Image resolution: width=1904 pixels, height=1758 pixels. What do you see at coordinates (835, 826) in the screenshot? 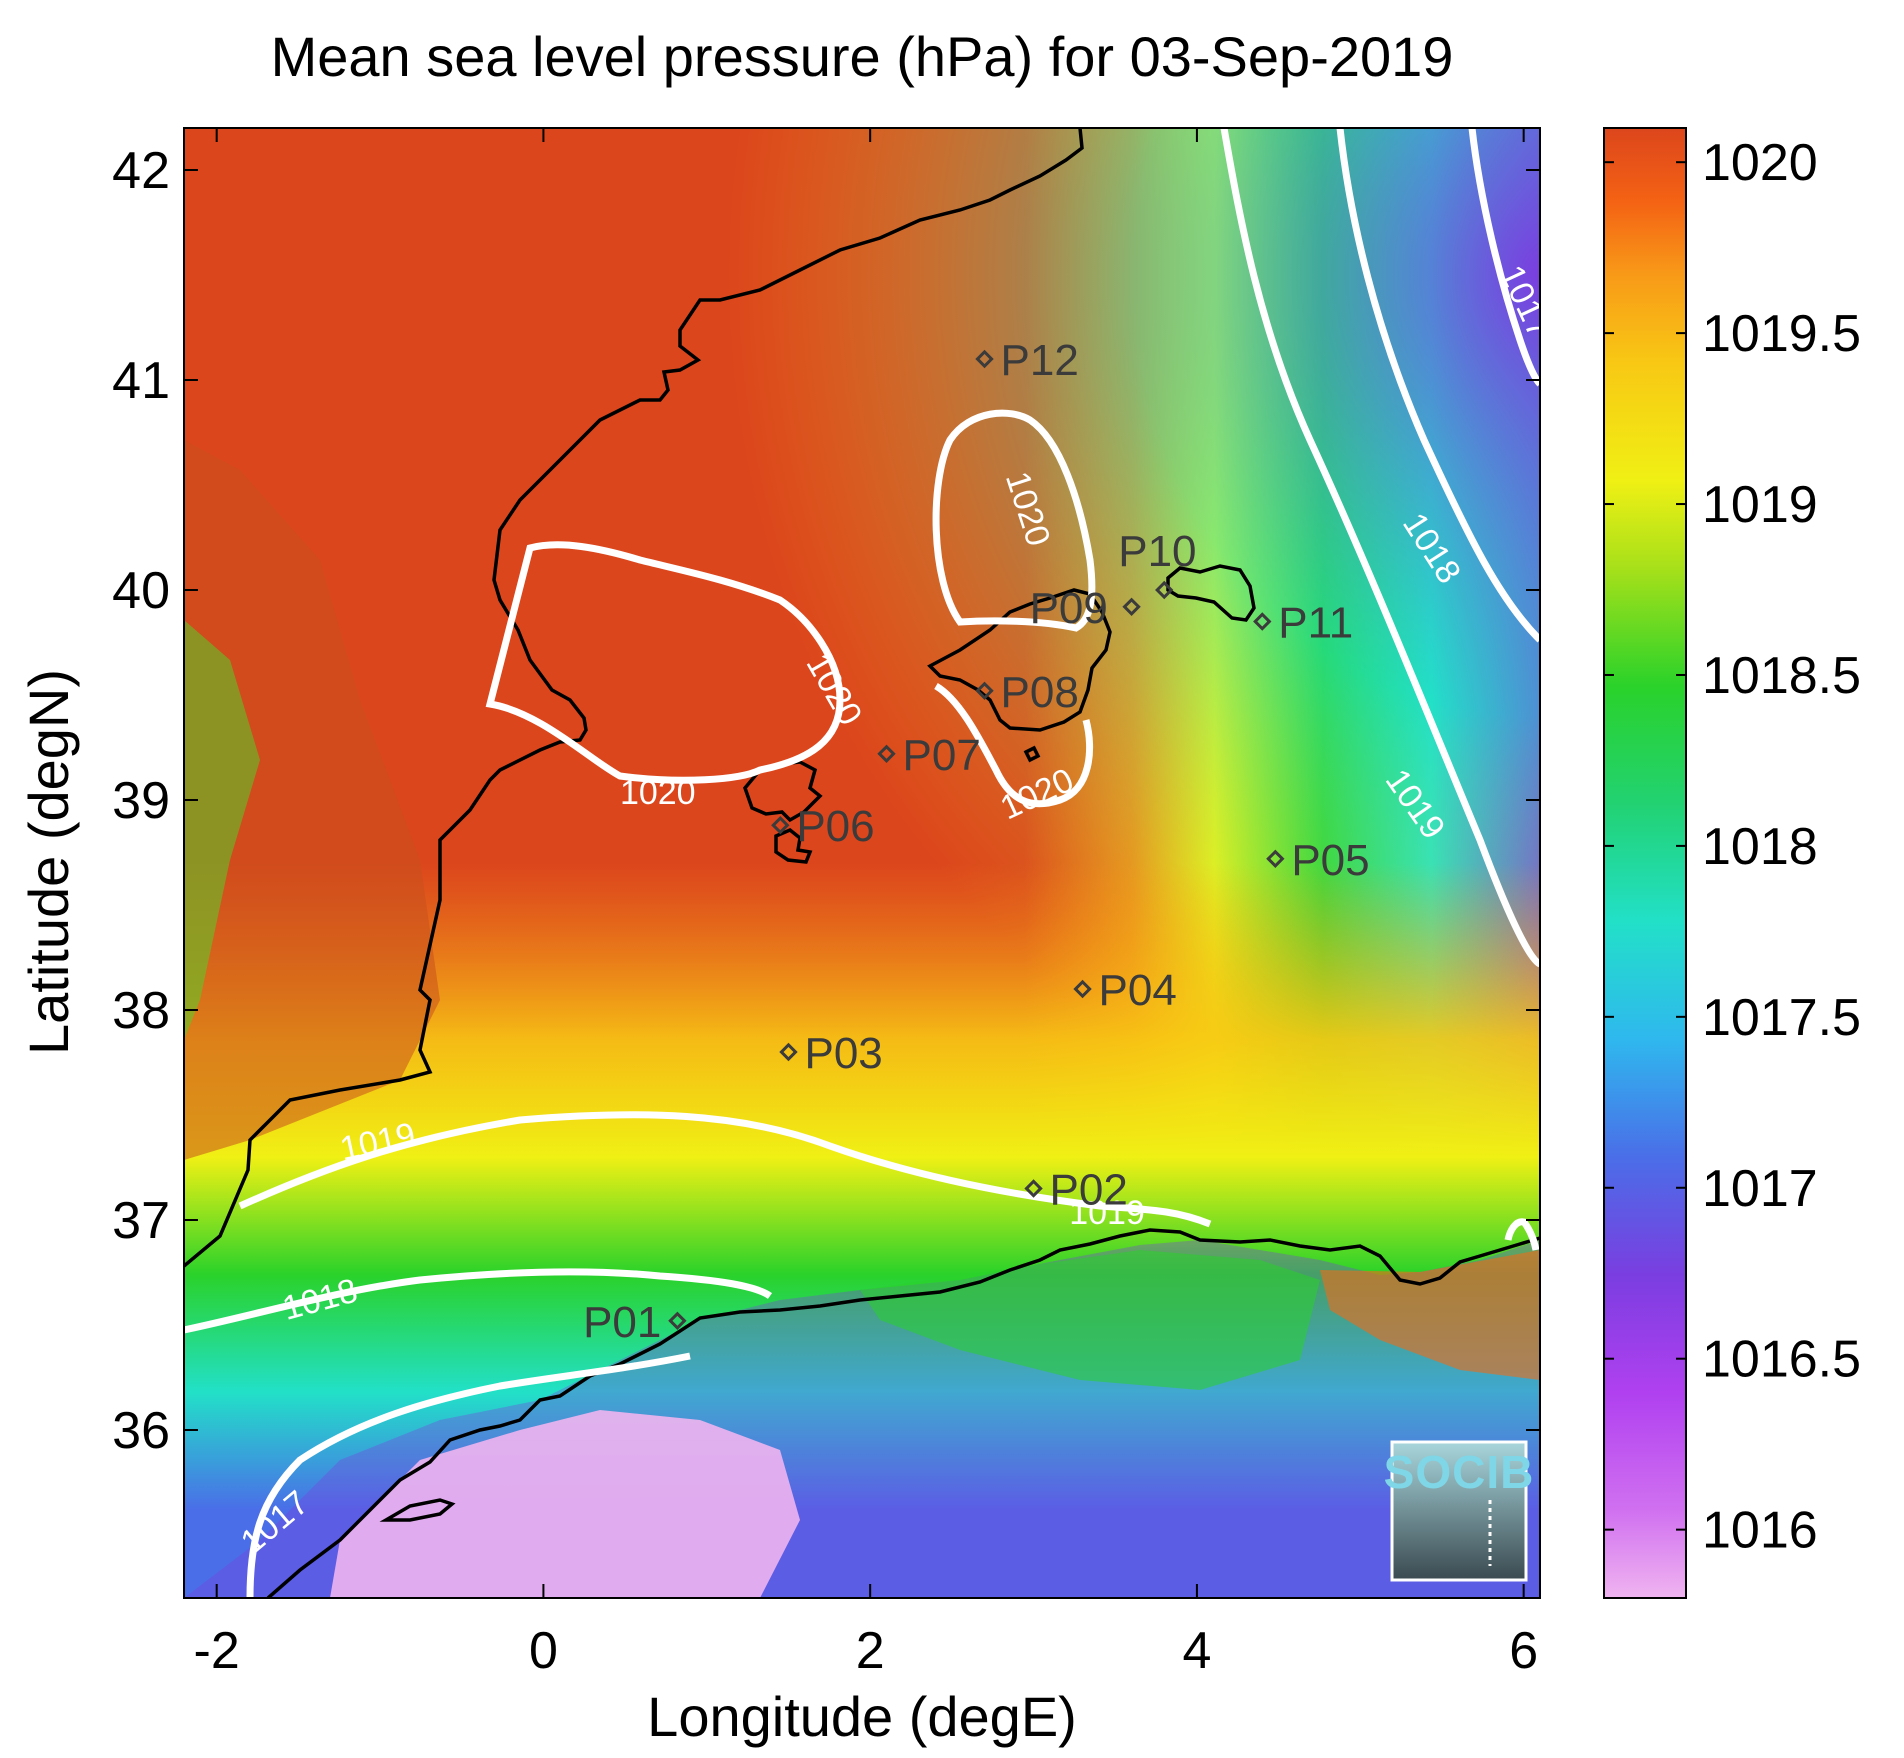
I see `station-label: P06` at bounding box center [835, 826].